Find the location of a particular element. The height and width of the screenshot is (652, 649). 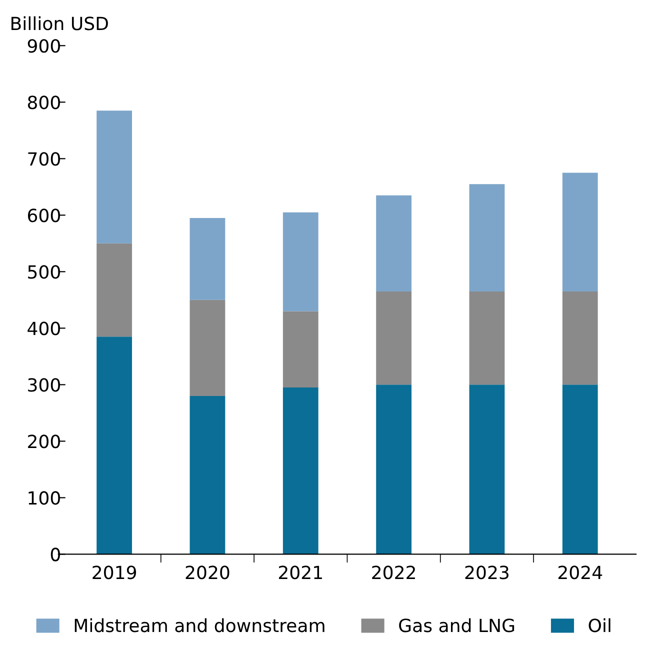

y-tick-label: 500 is located at coordinates (44, 272).